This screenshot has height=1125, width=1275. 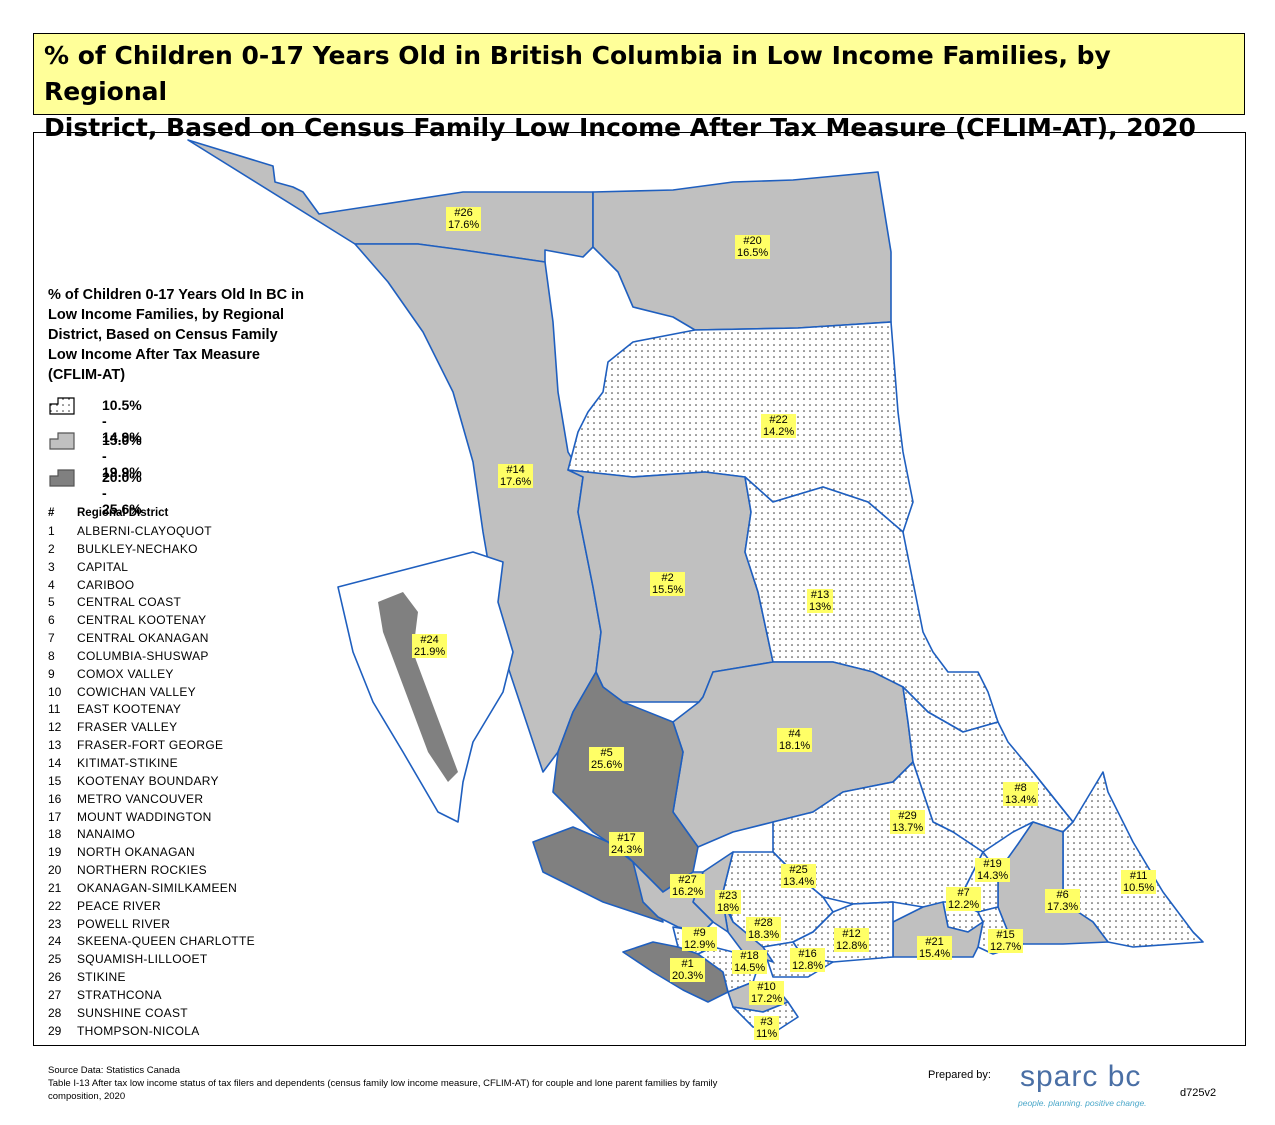 I want to click on district-number: 11, so click(x=54, y=709).